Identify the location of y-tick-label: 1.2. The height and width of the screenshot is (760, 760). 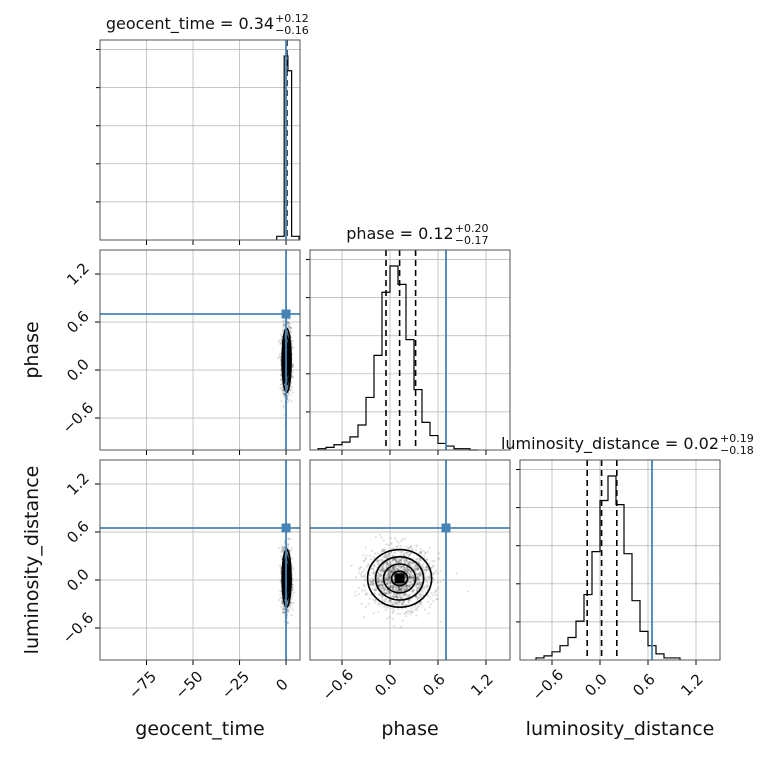
(78, 484).